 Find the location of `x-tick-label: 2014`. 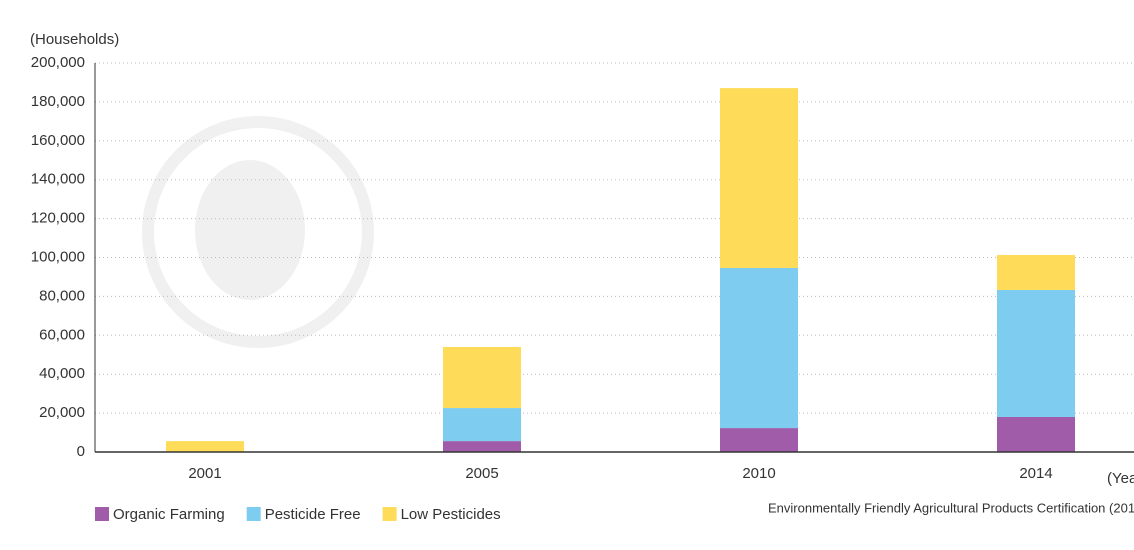

x-tick-label: 2014 is located at coordinates (1035, 473).